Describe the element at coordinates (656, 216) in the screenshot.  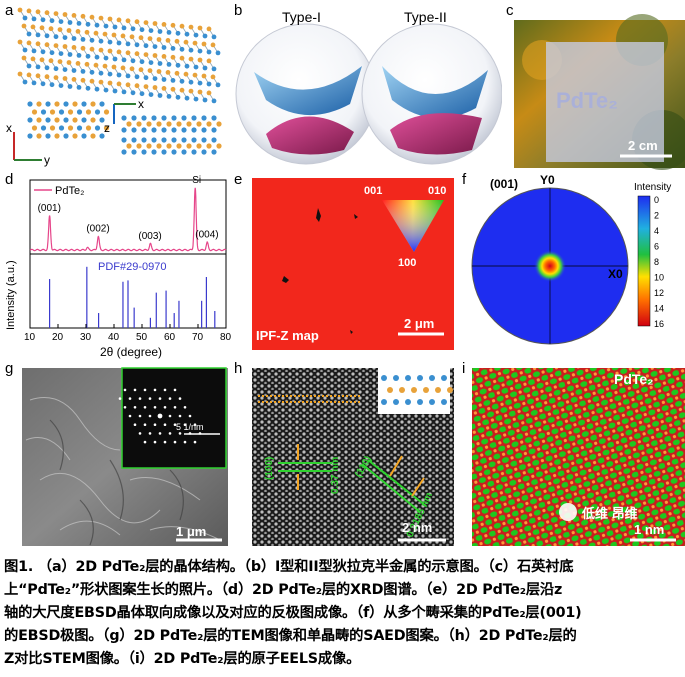
I see `colorbar-tick: 2` at that location.